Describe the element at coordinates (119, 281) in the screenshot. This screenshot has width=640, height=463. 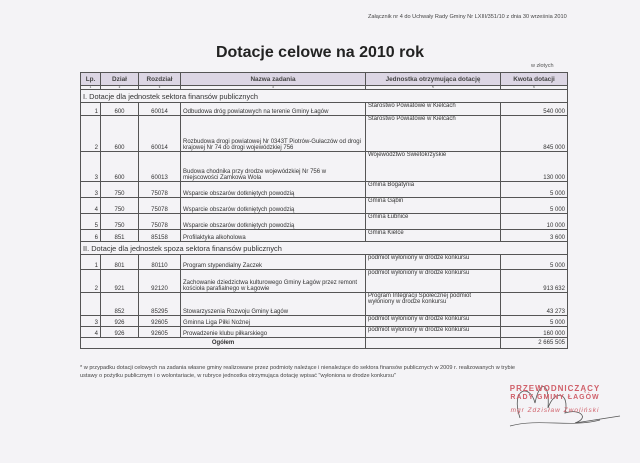
I see `cell-dzial: 921` at that location.